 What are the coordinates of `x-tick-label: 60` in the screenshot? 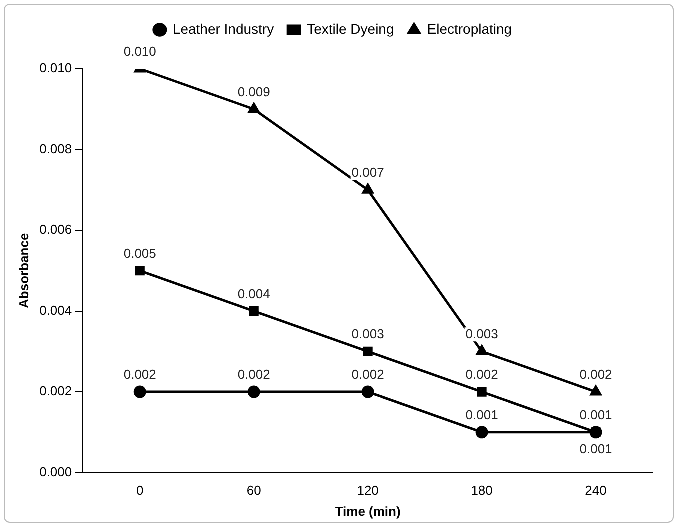 It's located at (254, 490).